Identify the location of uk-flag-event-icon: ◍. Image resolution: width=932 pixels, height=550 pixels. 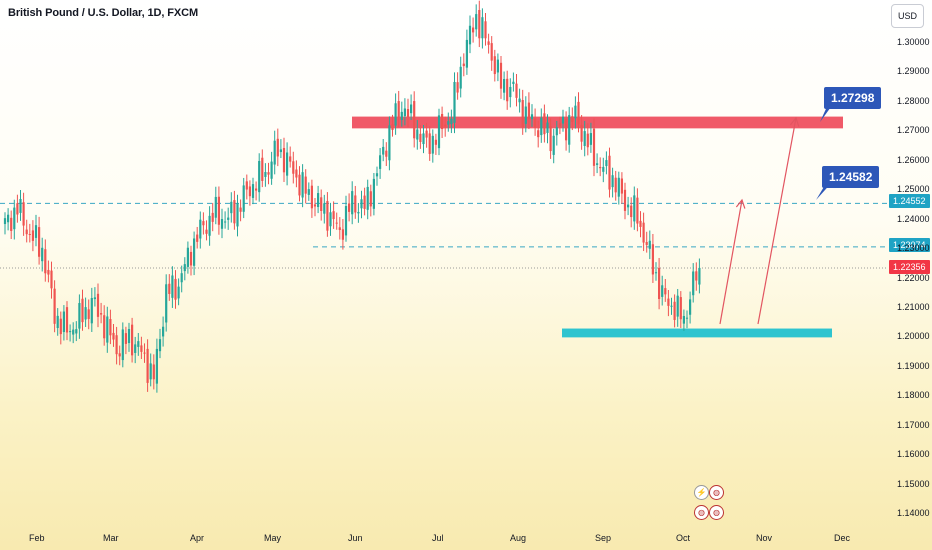
(701, 512).